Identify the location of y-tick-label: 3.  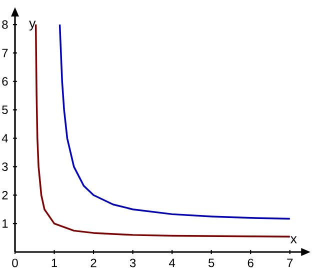
(5, 166).